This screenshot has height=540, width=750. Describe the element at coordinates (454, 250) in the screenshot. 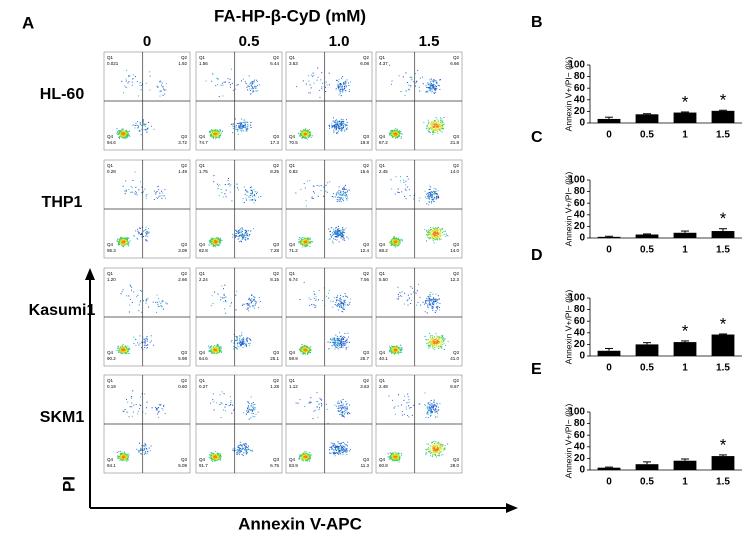

I see `quadrant-value: 14.0` at that location.